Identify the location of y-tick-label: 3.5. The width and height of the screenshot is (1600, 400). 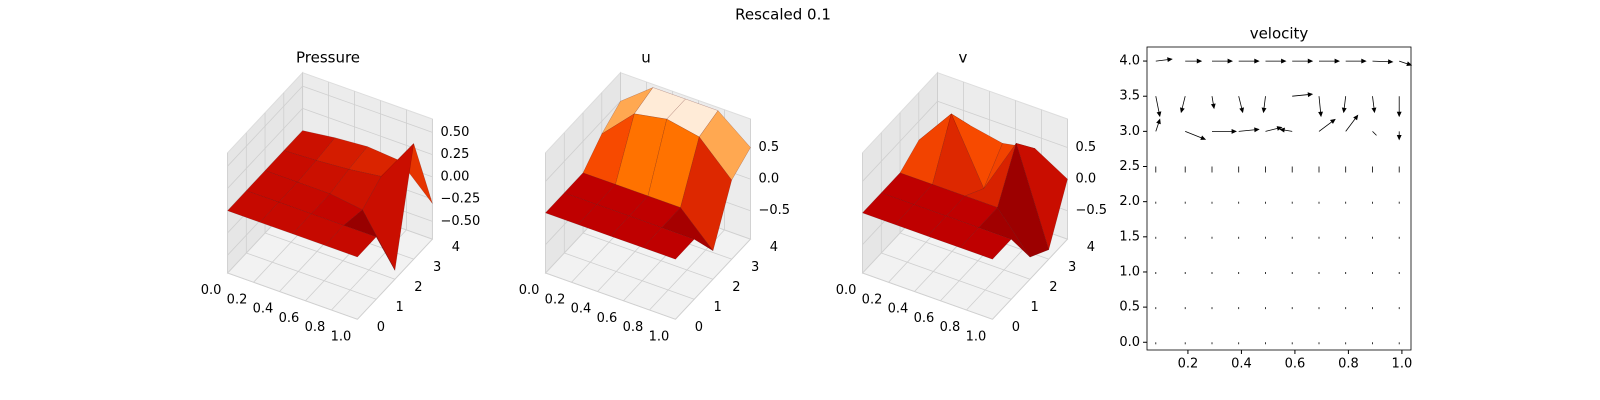
(1129, 96).